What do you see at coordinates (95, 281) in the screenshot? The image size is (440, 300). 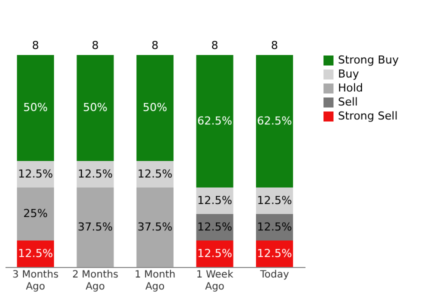 I see `x-tick-label: 2 Months Ago` at bounding box center [95, 281].